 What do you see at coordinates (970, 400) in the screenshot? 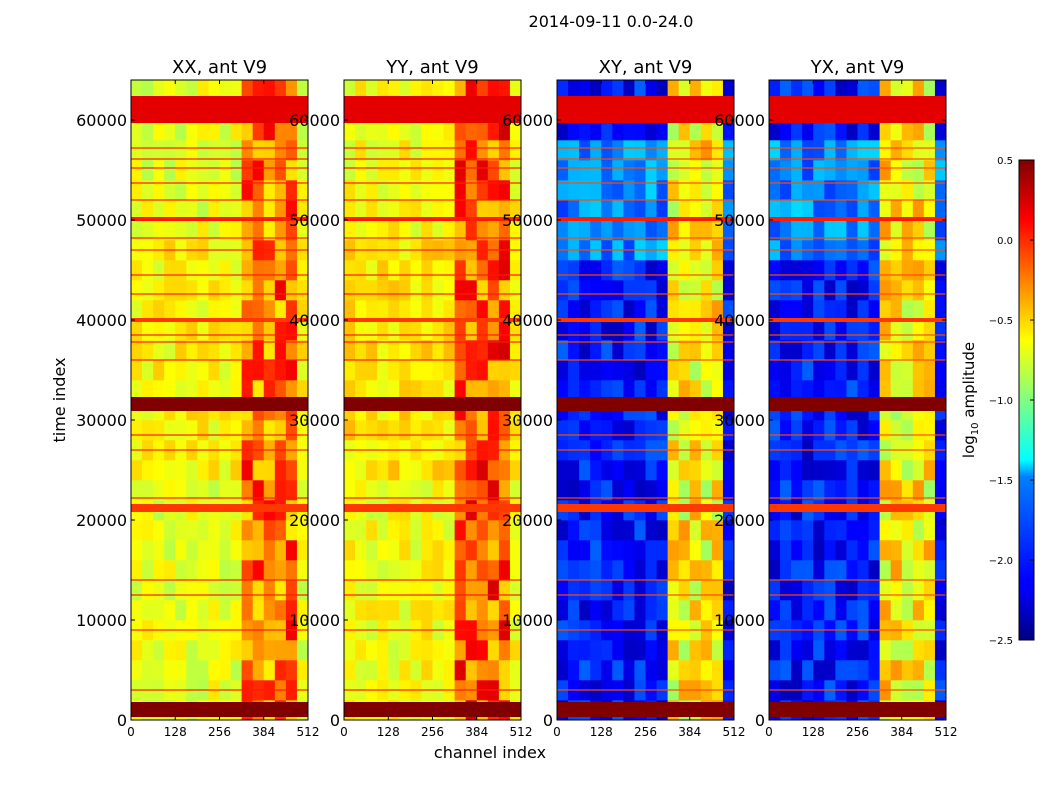
I see `colorbar-label: log10 amplitude` at bounding box center [970, 400].